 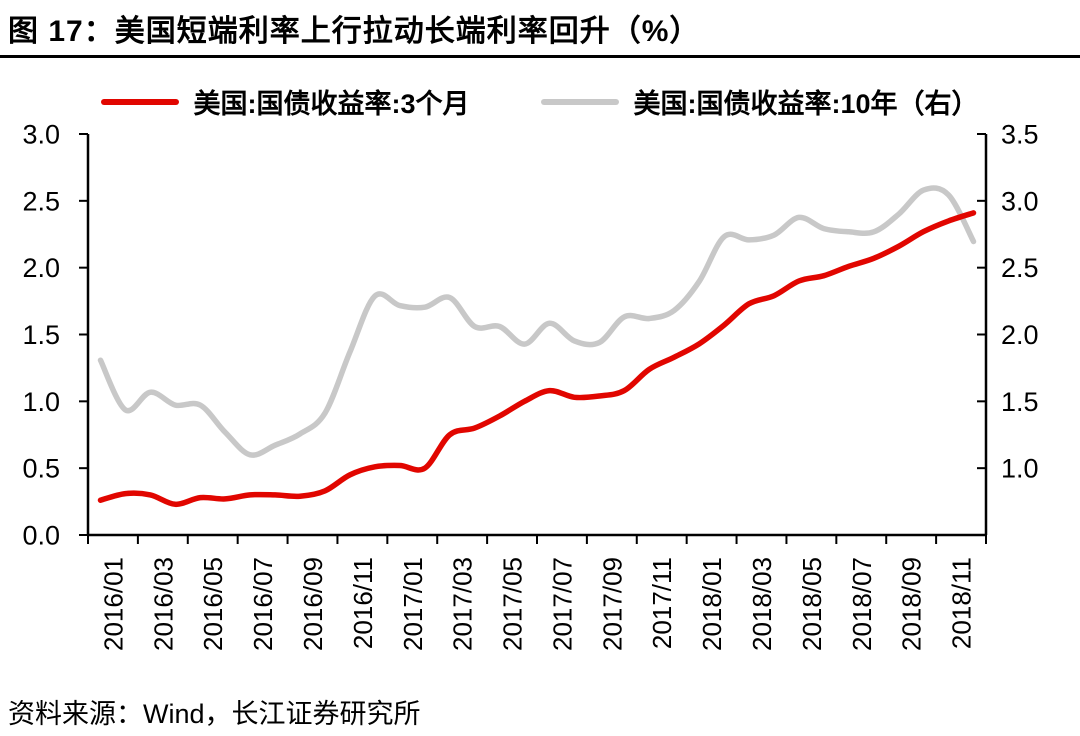 What do you see at coordinates (41, 402) in the screenshot?
I see `left-axis-tick-label: 1.0` at bounding box center [41, 402].